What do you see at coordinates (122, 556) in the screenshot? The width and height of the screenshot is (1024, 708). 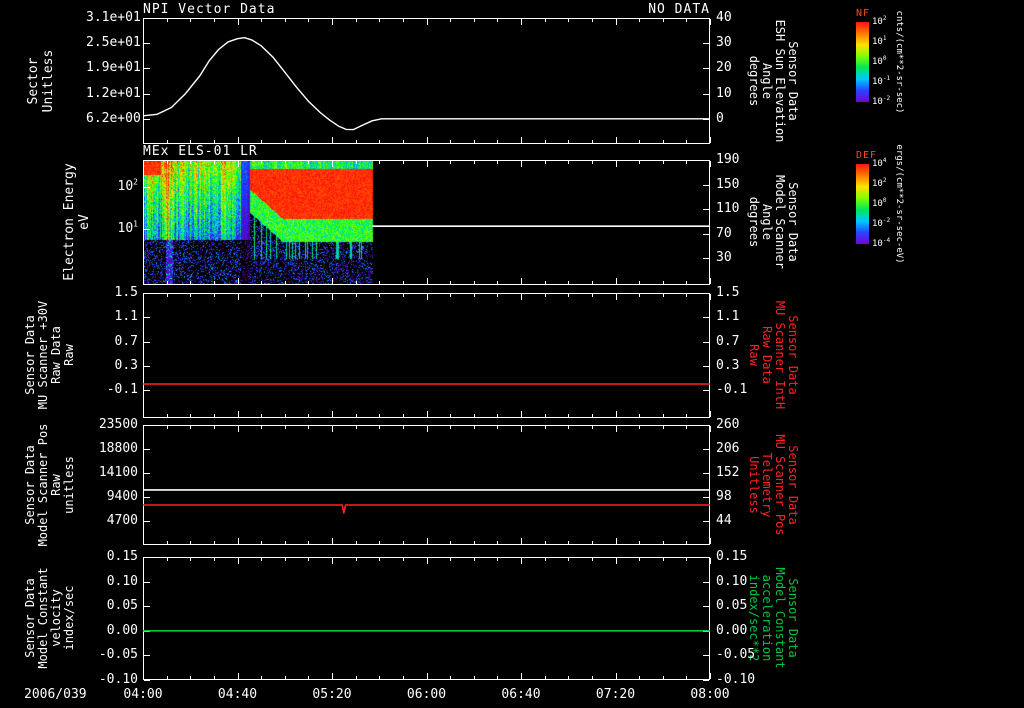 I see `p5-ytick-label-left: 0.15` at bounding box center [122, 556].